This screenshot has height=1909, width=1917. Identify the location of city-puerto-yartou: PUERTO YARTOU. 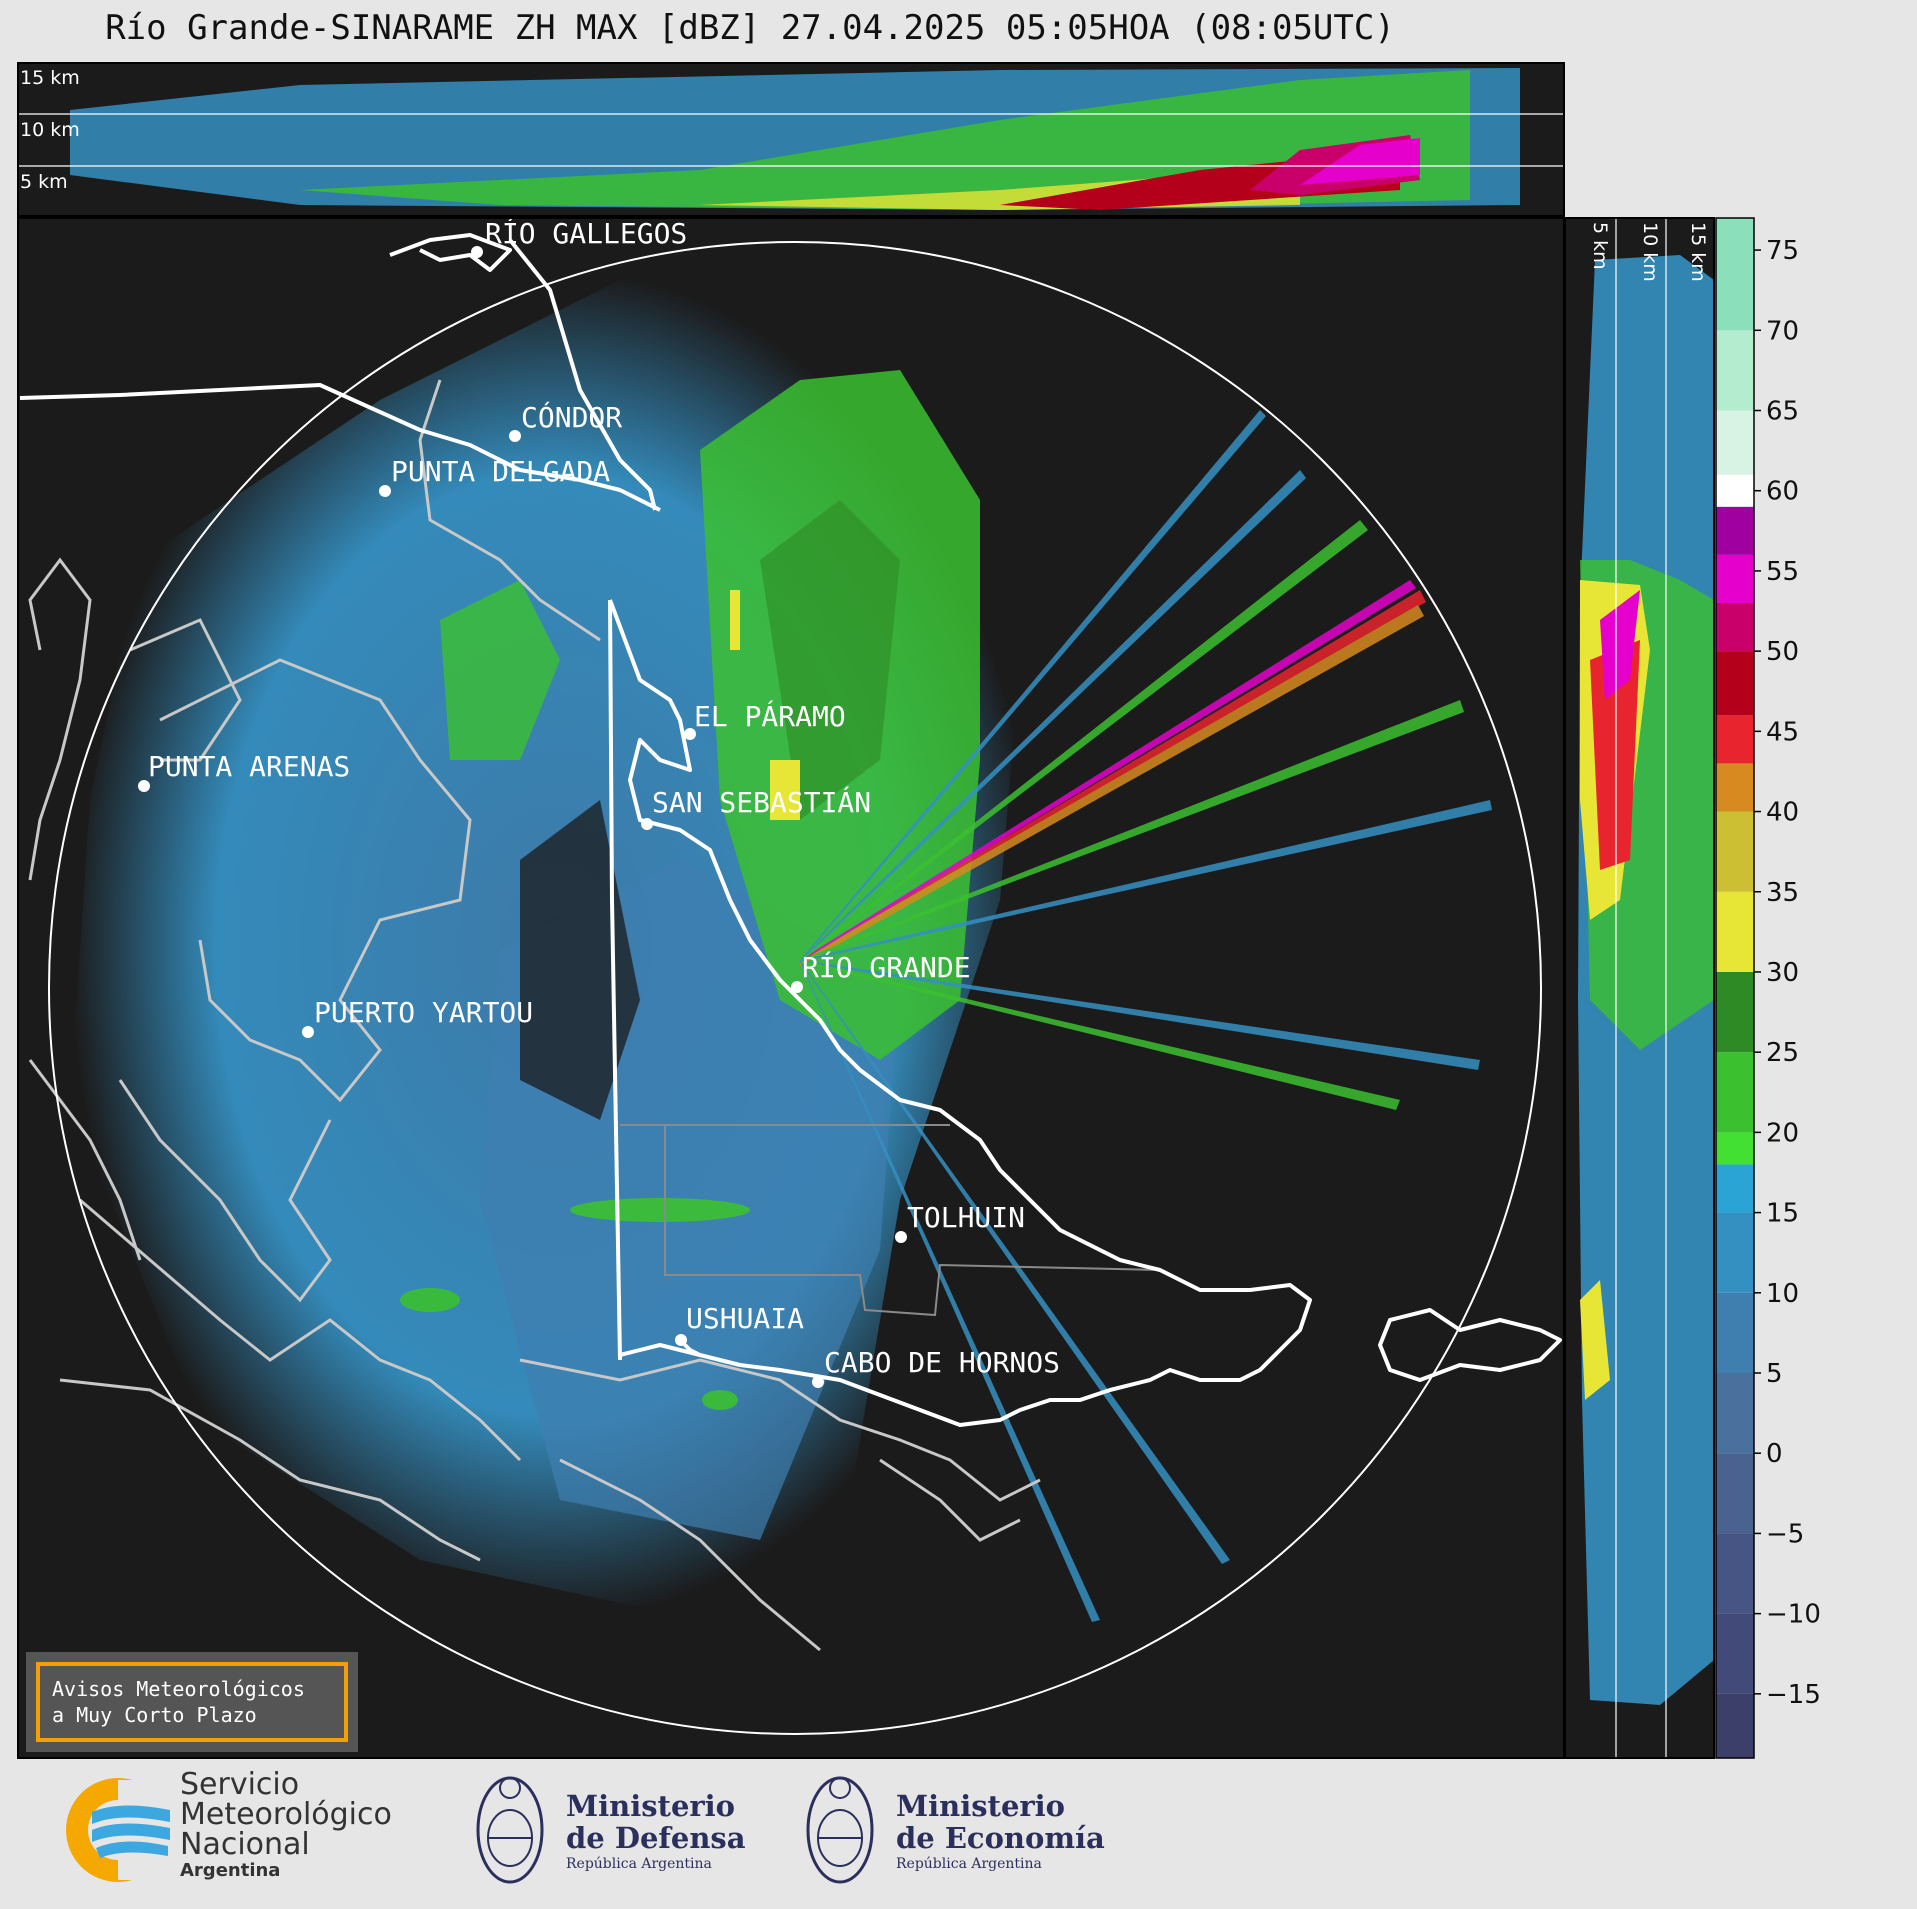
(417, 1017).